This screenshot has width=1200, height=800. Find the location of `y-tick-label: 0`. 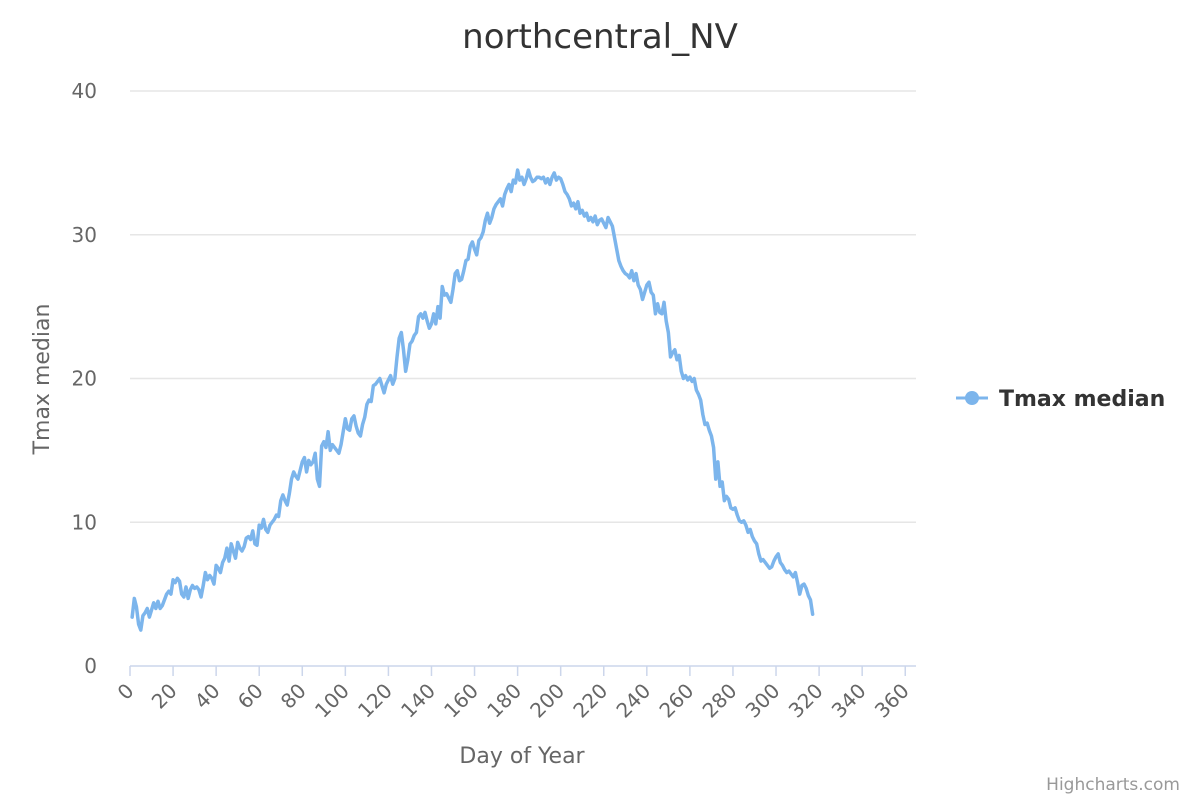

y-tick-label: 0 is located at coordinates (90, 666).